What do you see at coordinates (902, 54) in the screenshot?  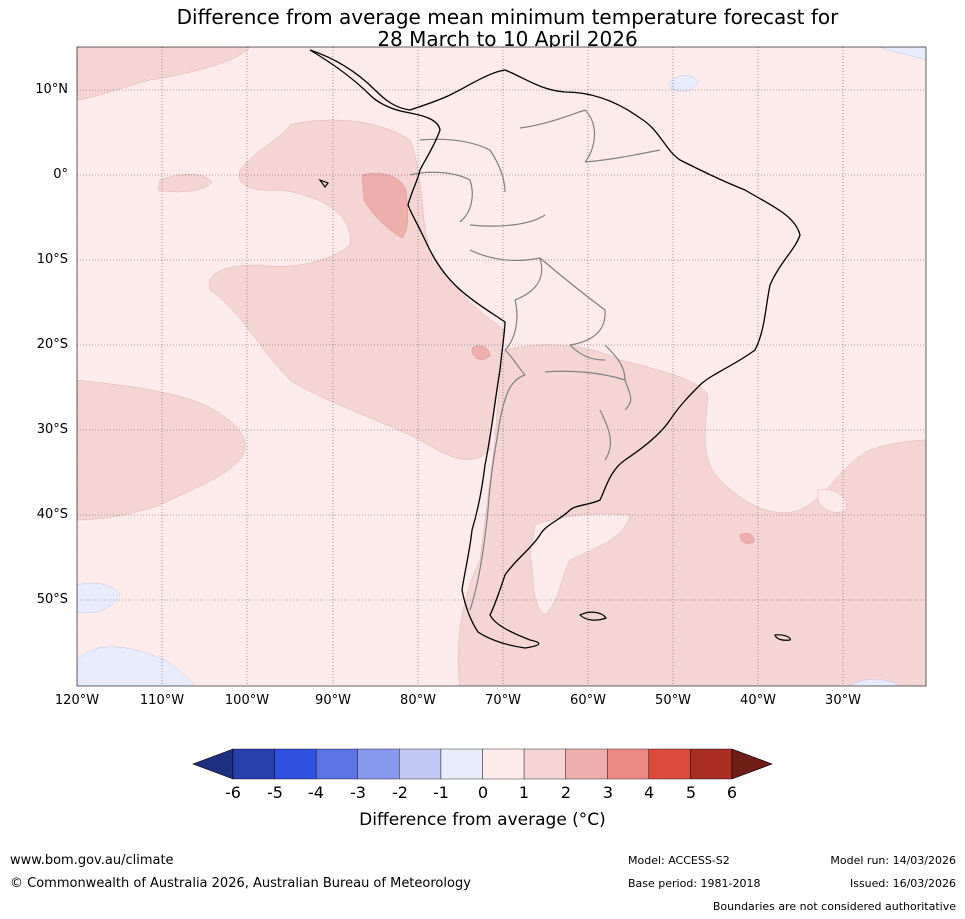 I see `anomaly-northeast-negative` at bounding box center [902, 54].